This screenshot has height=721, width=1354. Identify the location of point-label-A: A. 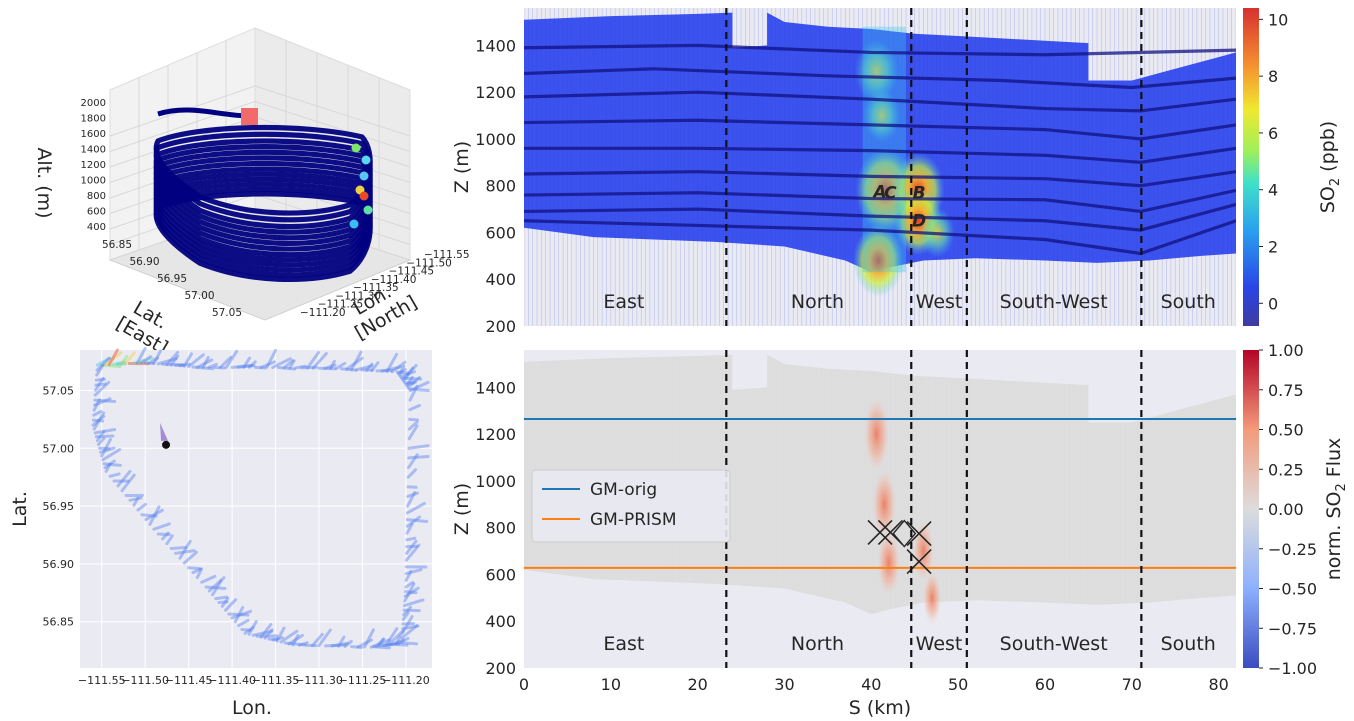
(878, 192).